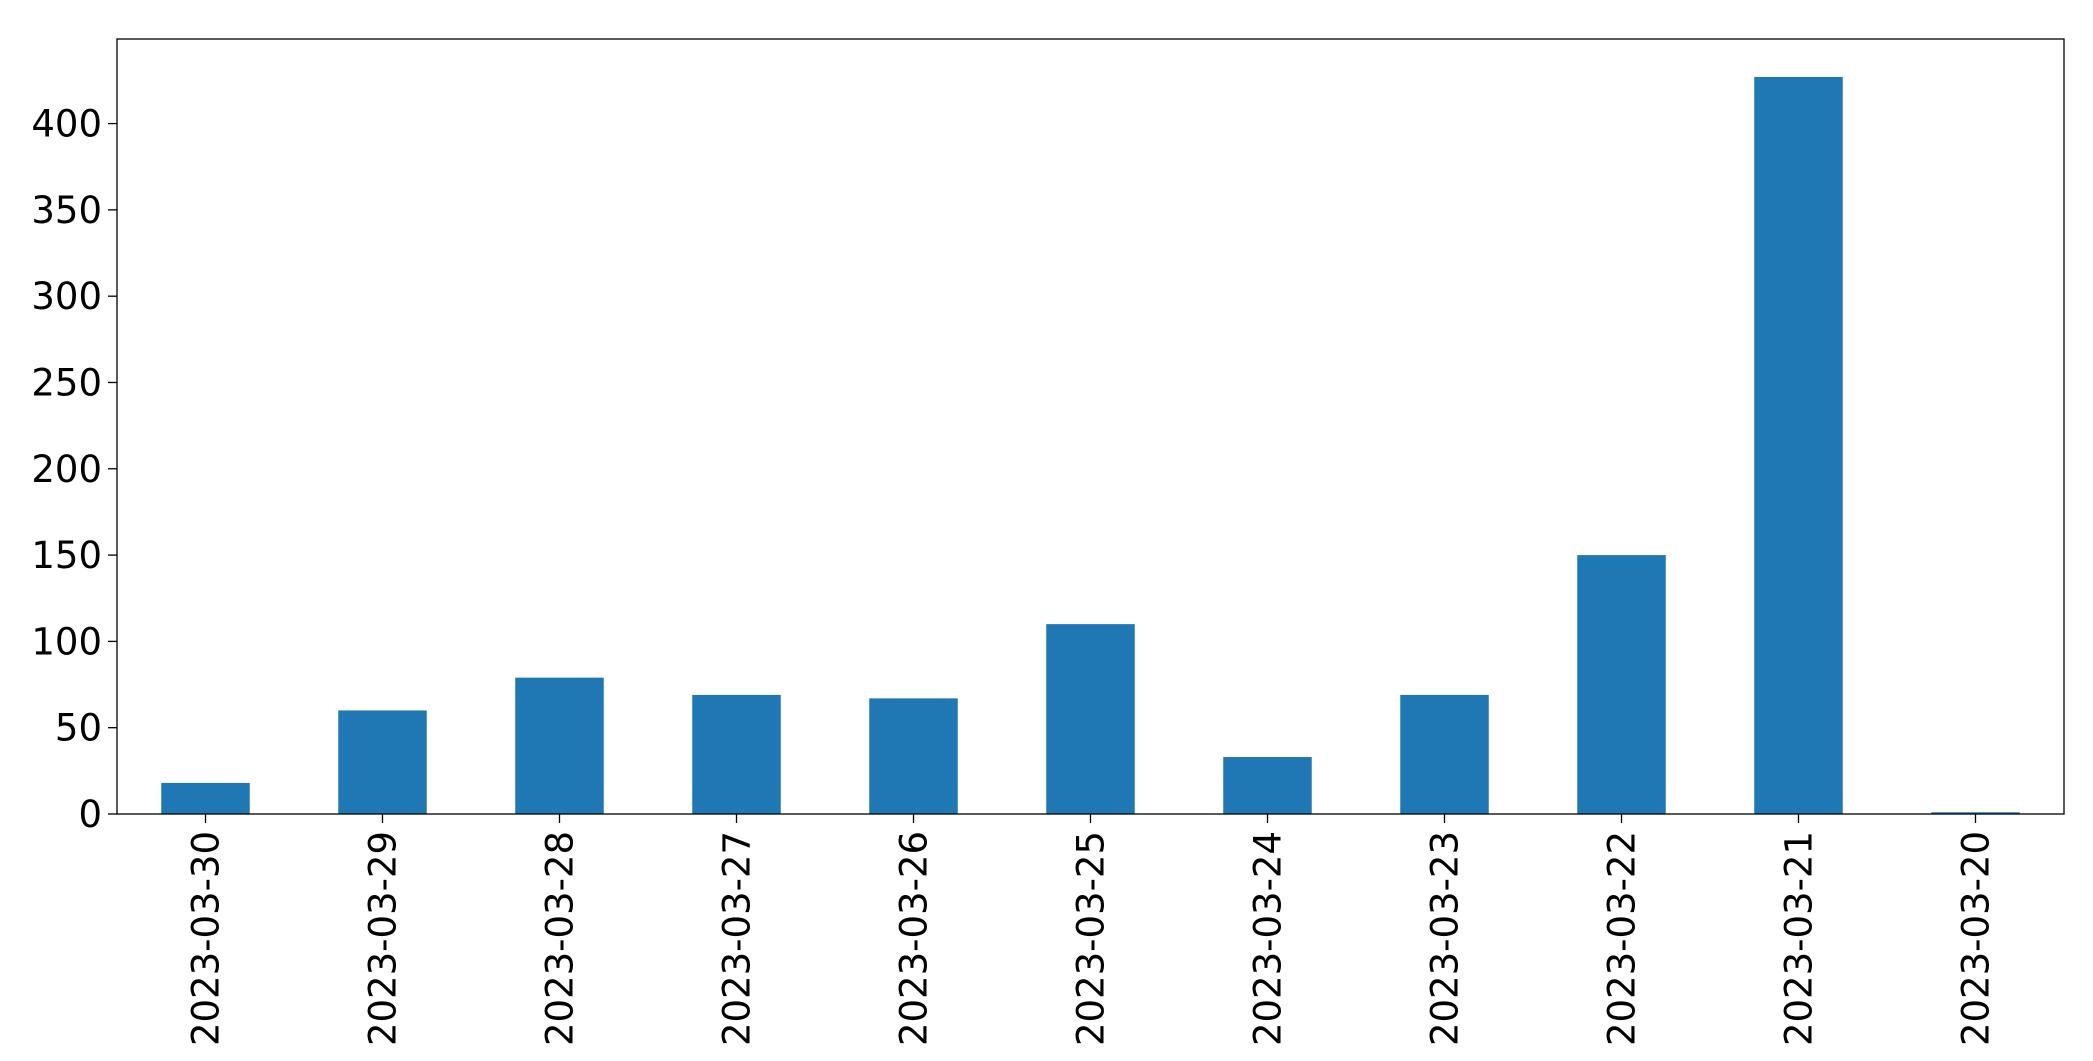 This screenshot has height=1061, width=2093. Describe the element at coordinates (1091, 938) in the screenshot. I see `x-tick-label: 2023-03-25` at that location.